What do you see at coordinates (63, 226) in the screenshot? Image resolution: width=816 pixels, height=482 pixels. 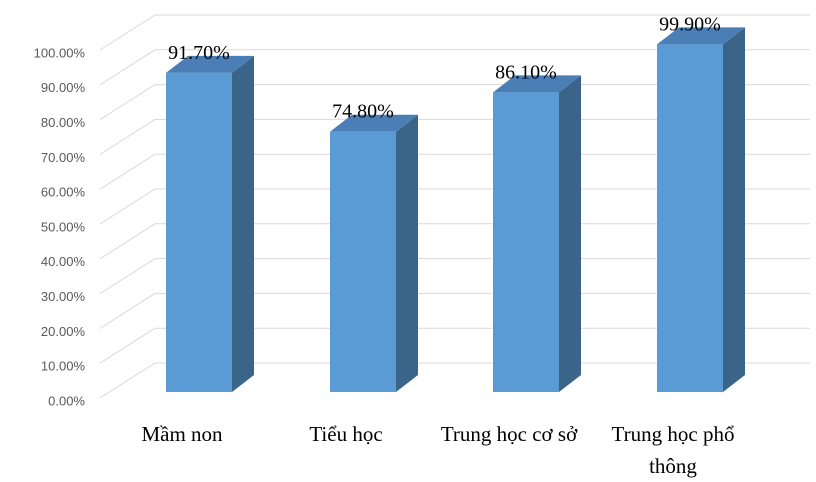 I see `y-tick-label: 50.00%` at bounding box center [63, 226].